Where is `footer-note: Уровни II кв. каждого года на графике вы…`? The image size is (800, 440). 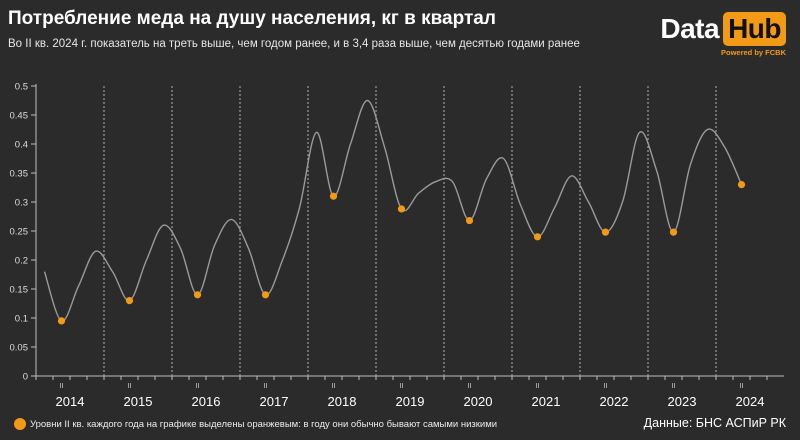 footer-note: Уровни II кв. каждого года на графике вы… is located at coordinates (264, 424).